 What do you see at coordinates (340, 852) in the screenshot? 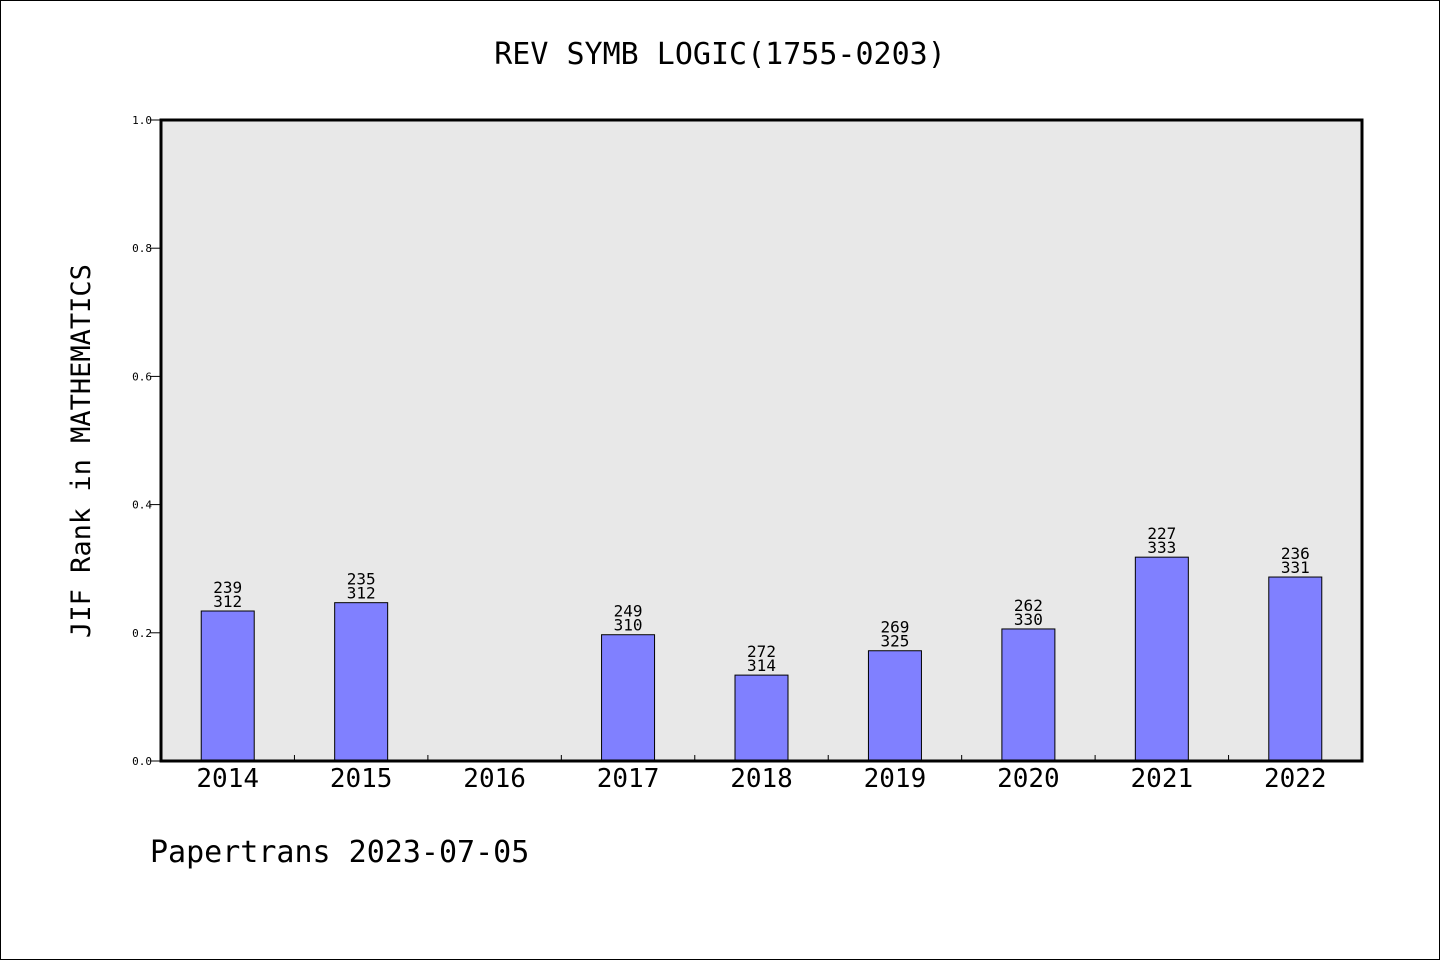
I see `footer-note: Papertrans 2023-07-05` at bounding box center [340, 852].